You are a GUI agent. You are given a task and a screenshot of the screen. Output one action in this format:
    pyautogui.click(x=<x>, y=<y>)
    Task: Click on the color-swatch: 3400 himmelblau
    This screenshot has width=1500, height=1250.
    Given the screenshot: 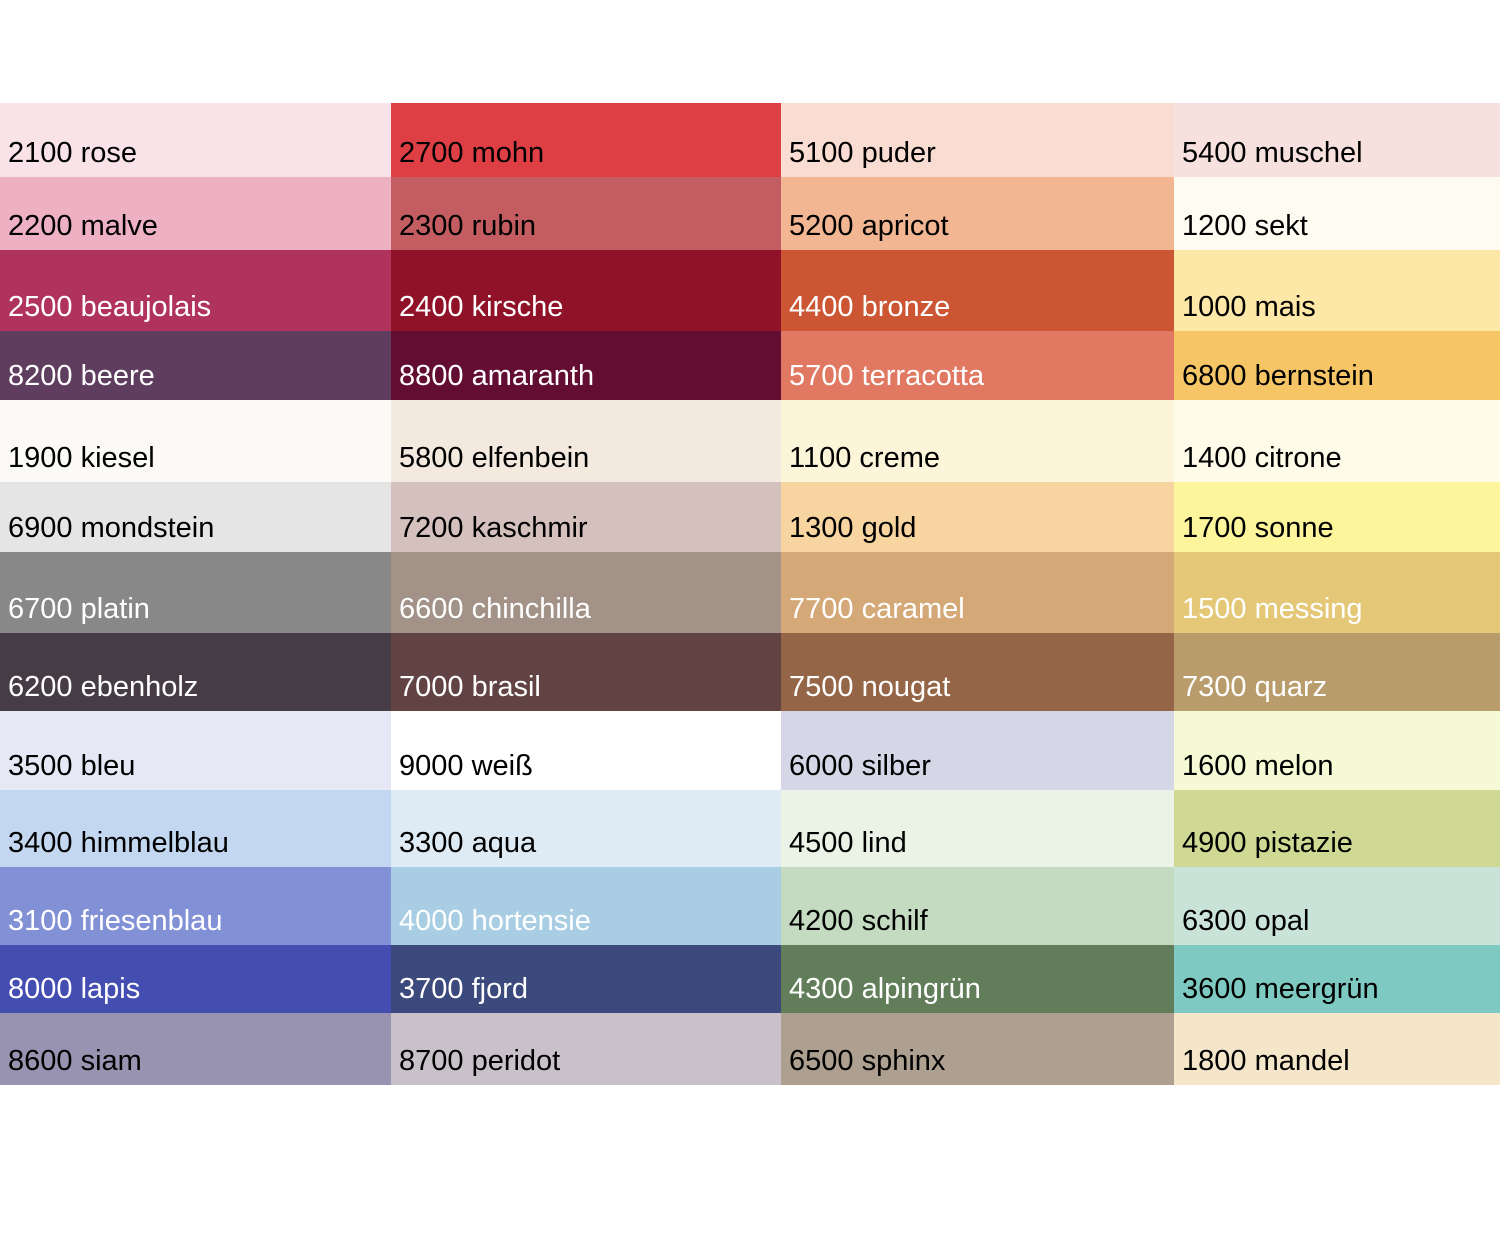 What is the action you would take?
    pyautogui.click(x=195, y=828)
    